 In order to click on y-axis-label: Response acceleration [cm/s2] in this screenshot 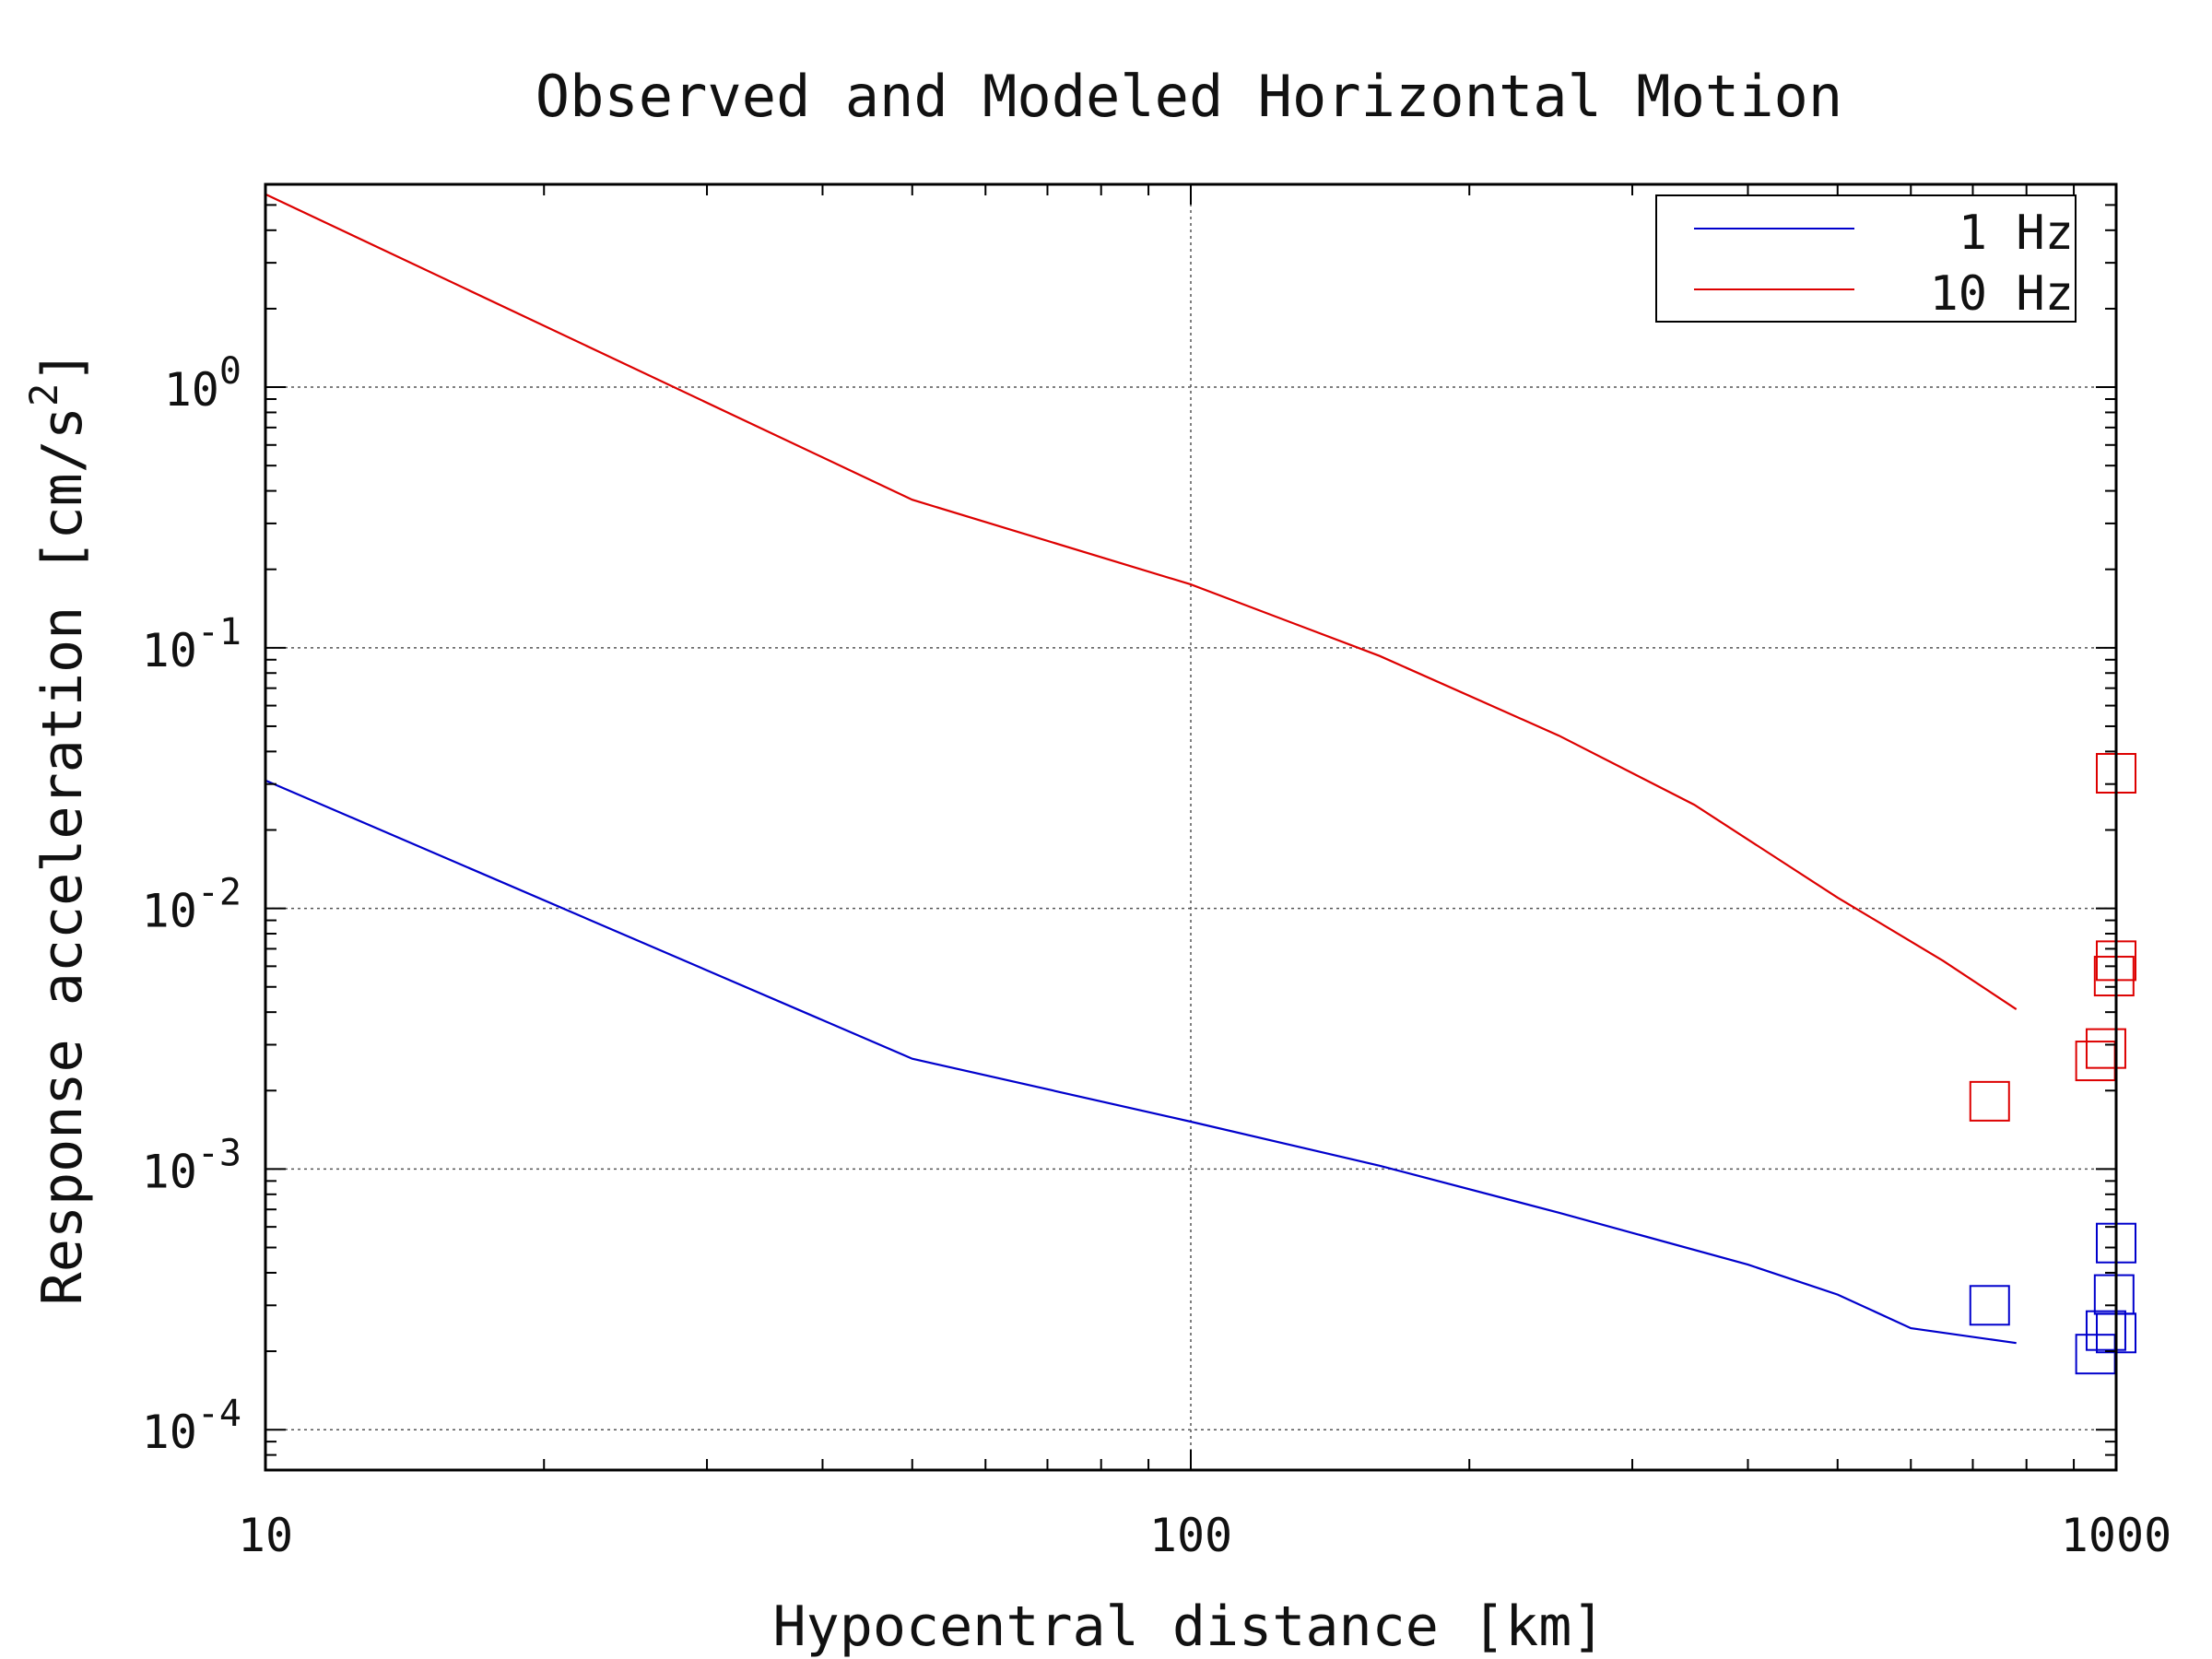, I will do `click(58, 828)`.